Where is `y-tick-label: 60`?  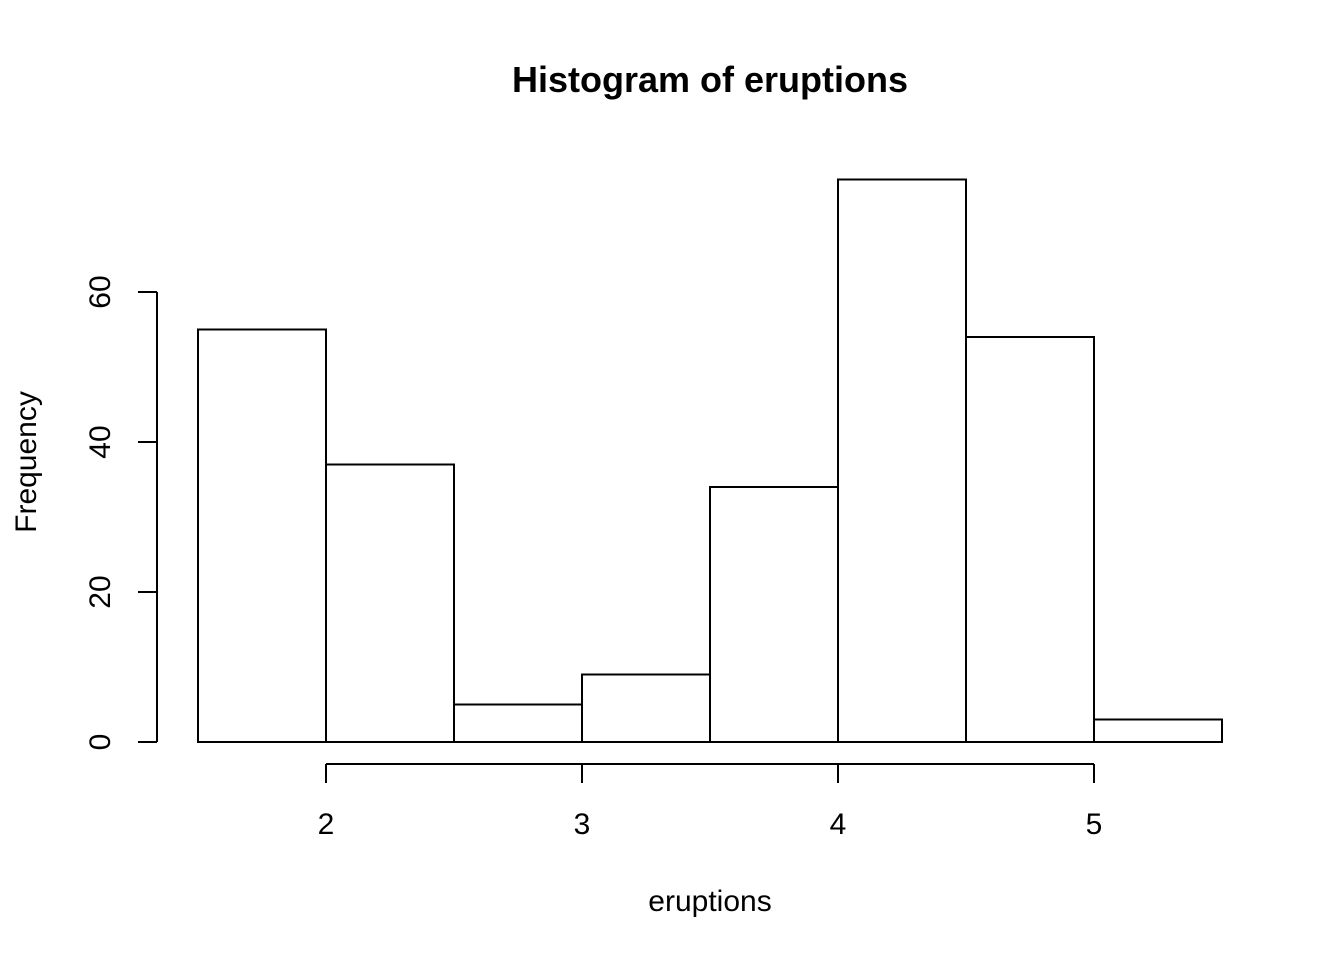 y-tick-label: 60 is located at coordinates (100, 291).